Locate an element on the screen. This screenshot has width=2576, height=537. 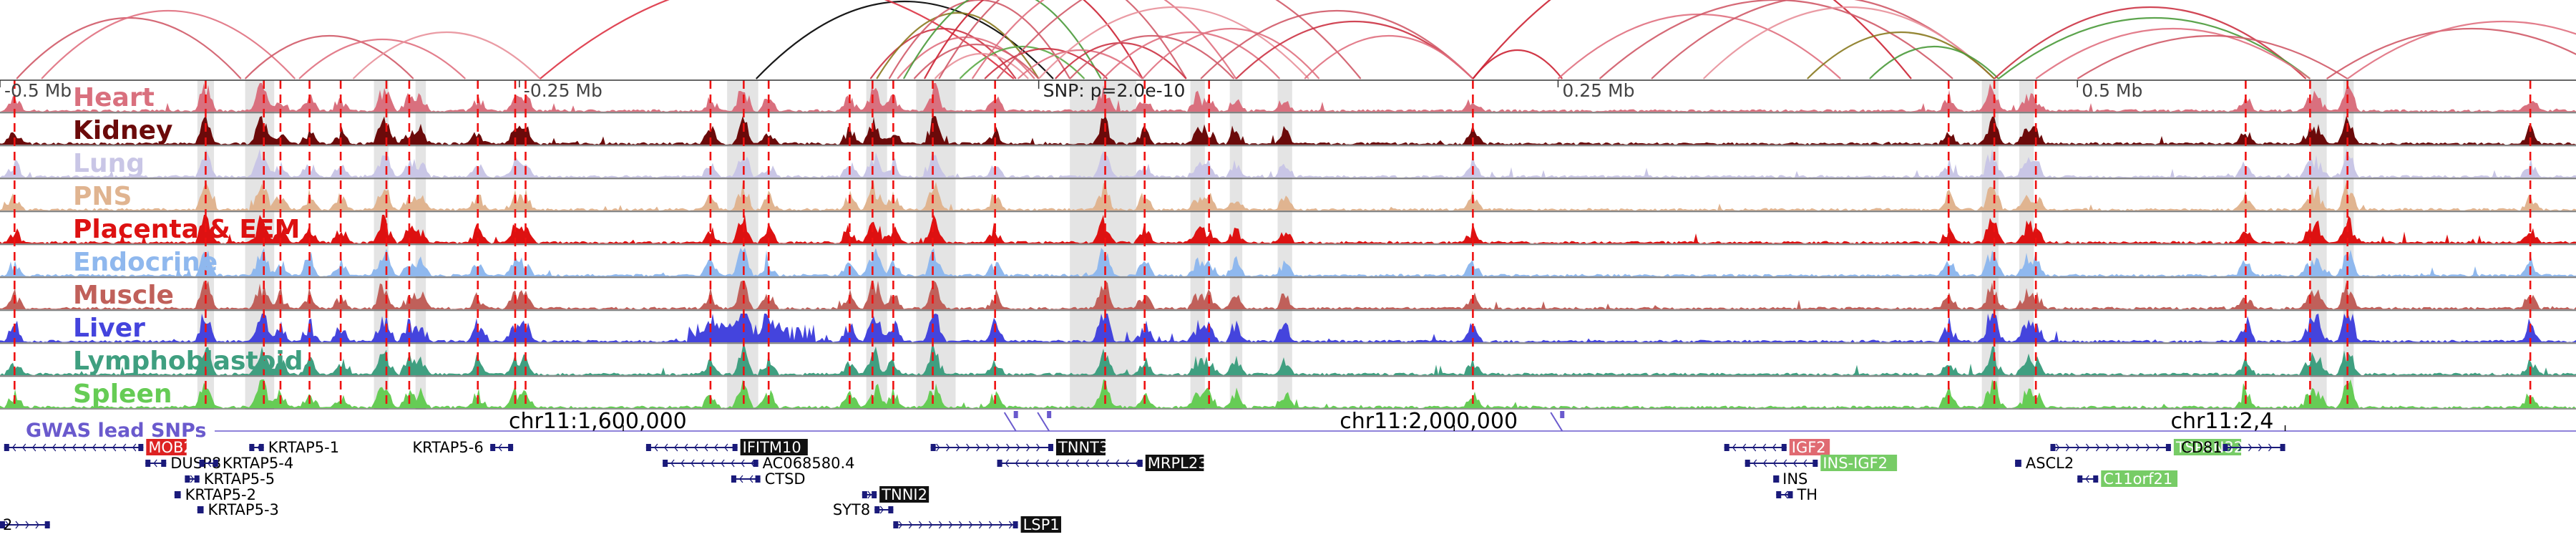
gene-label: LSP1 is located at coordinates (1041, 524).